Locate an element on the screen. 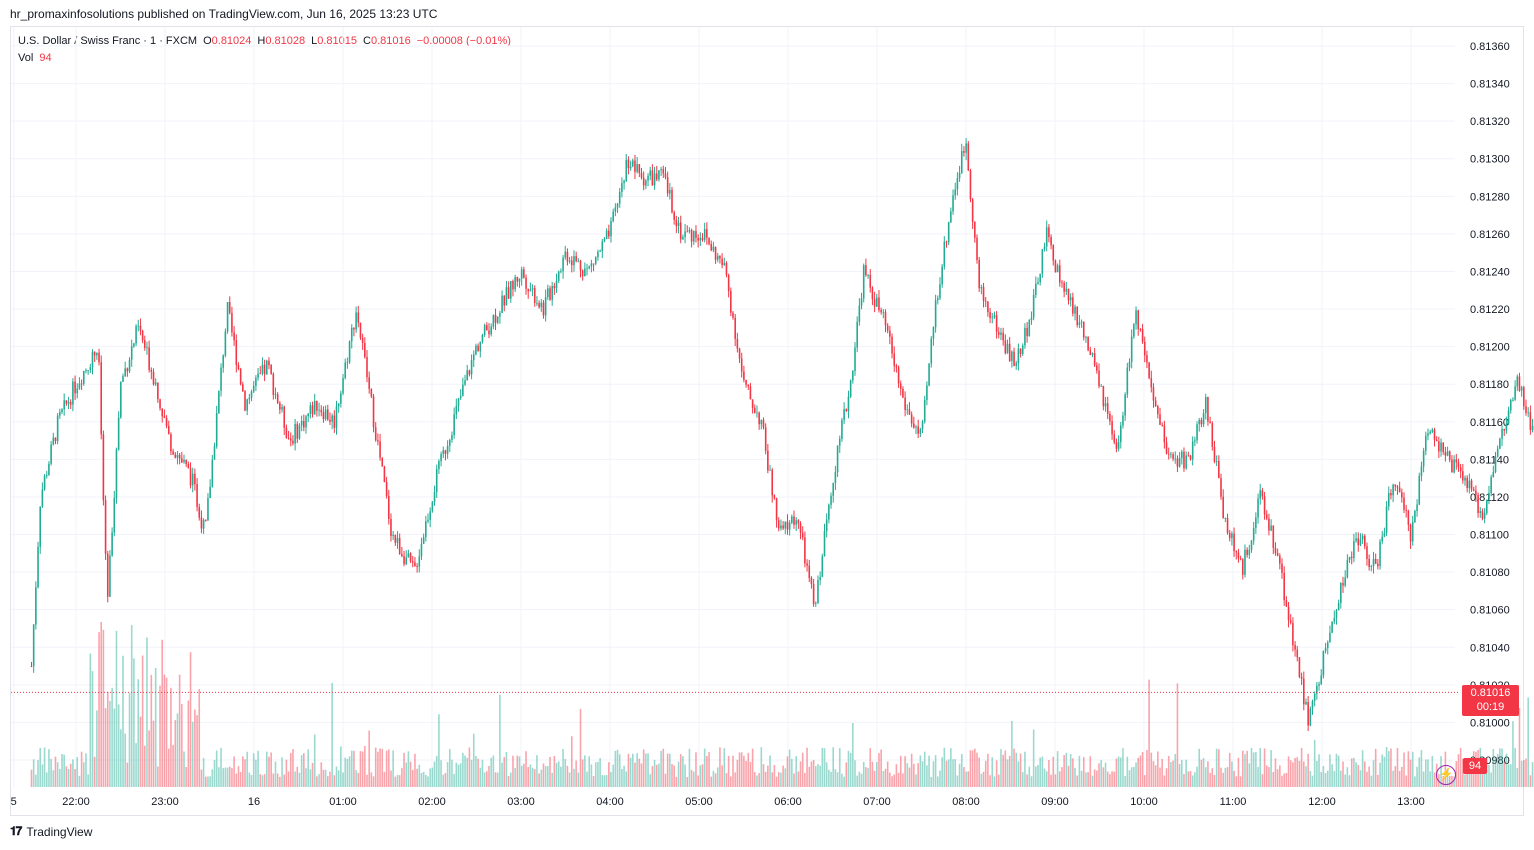 This screenshot has height=850, width=1534. close-label: C is located at coordinates (367, 41).